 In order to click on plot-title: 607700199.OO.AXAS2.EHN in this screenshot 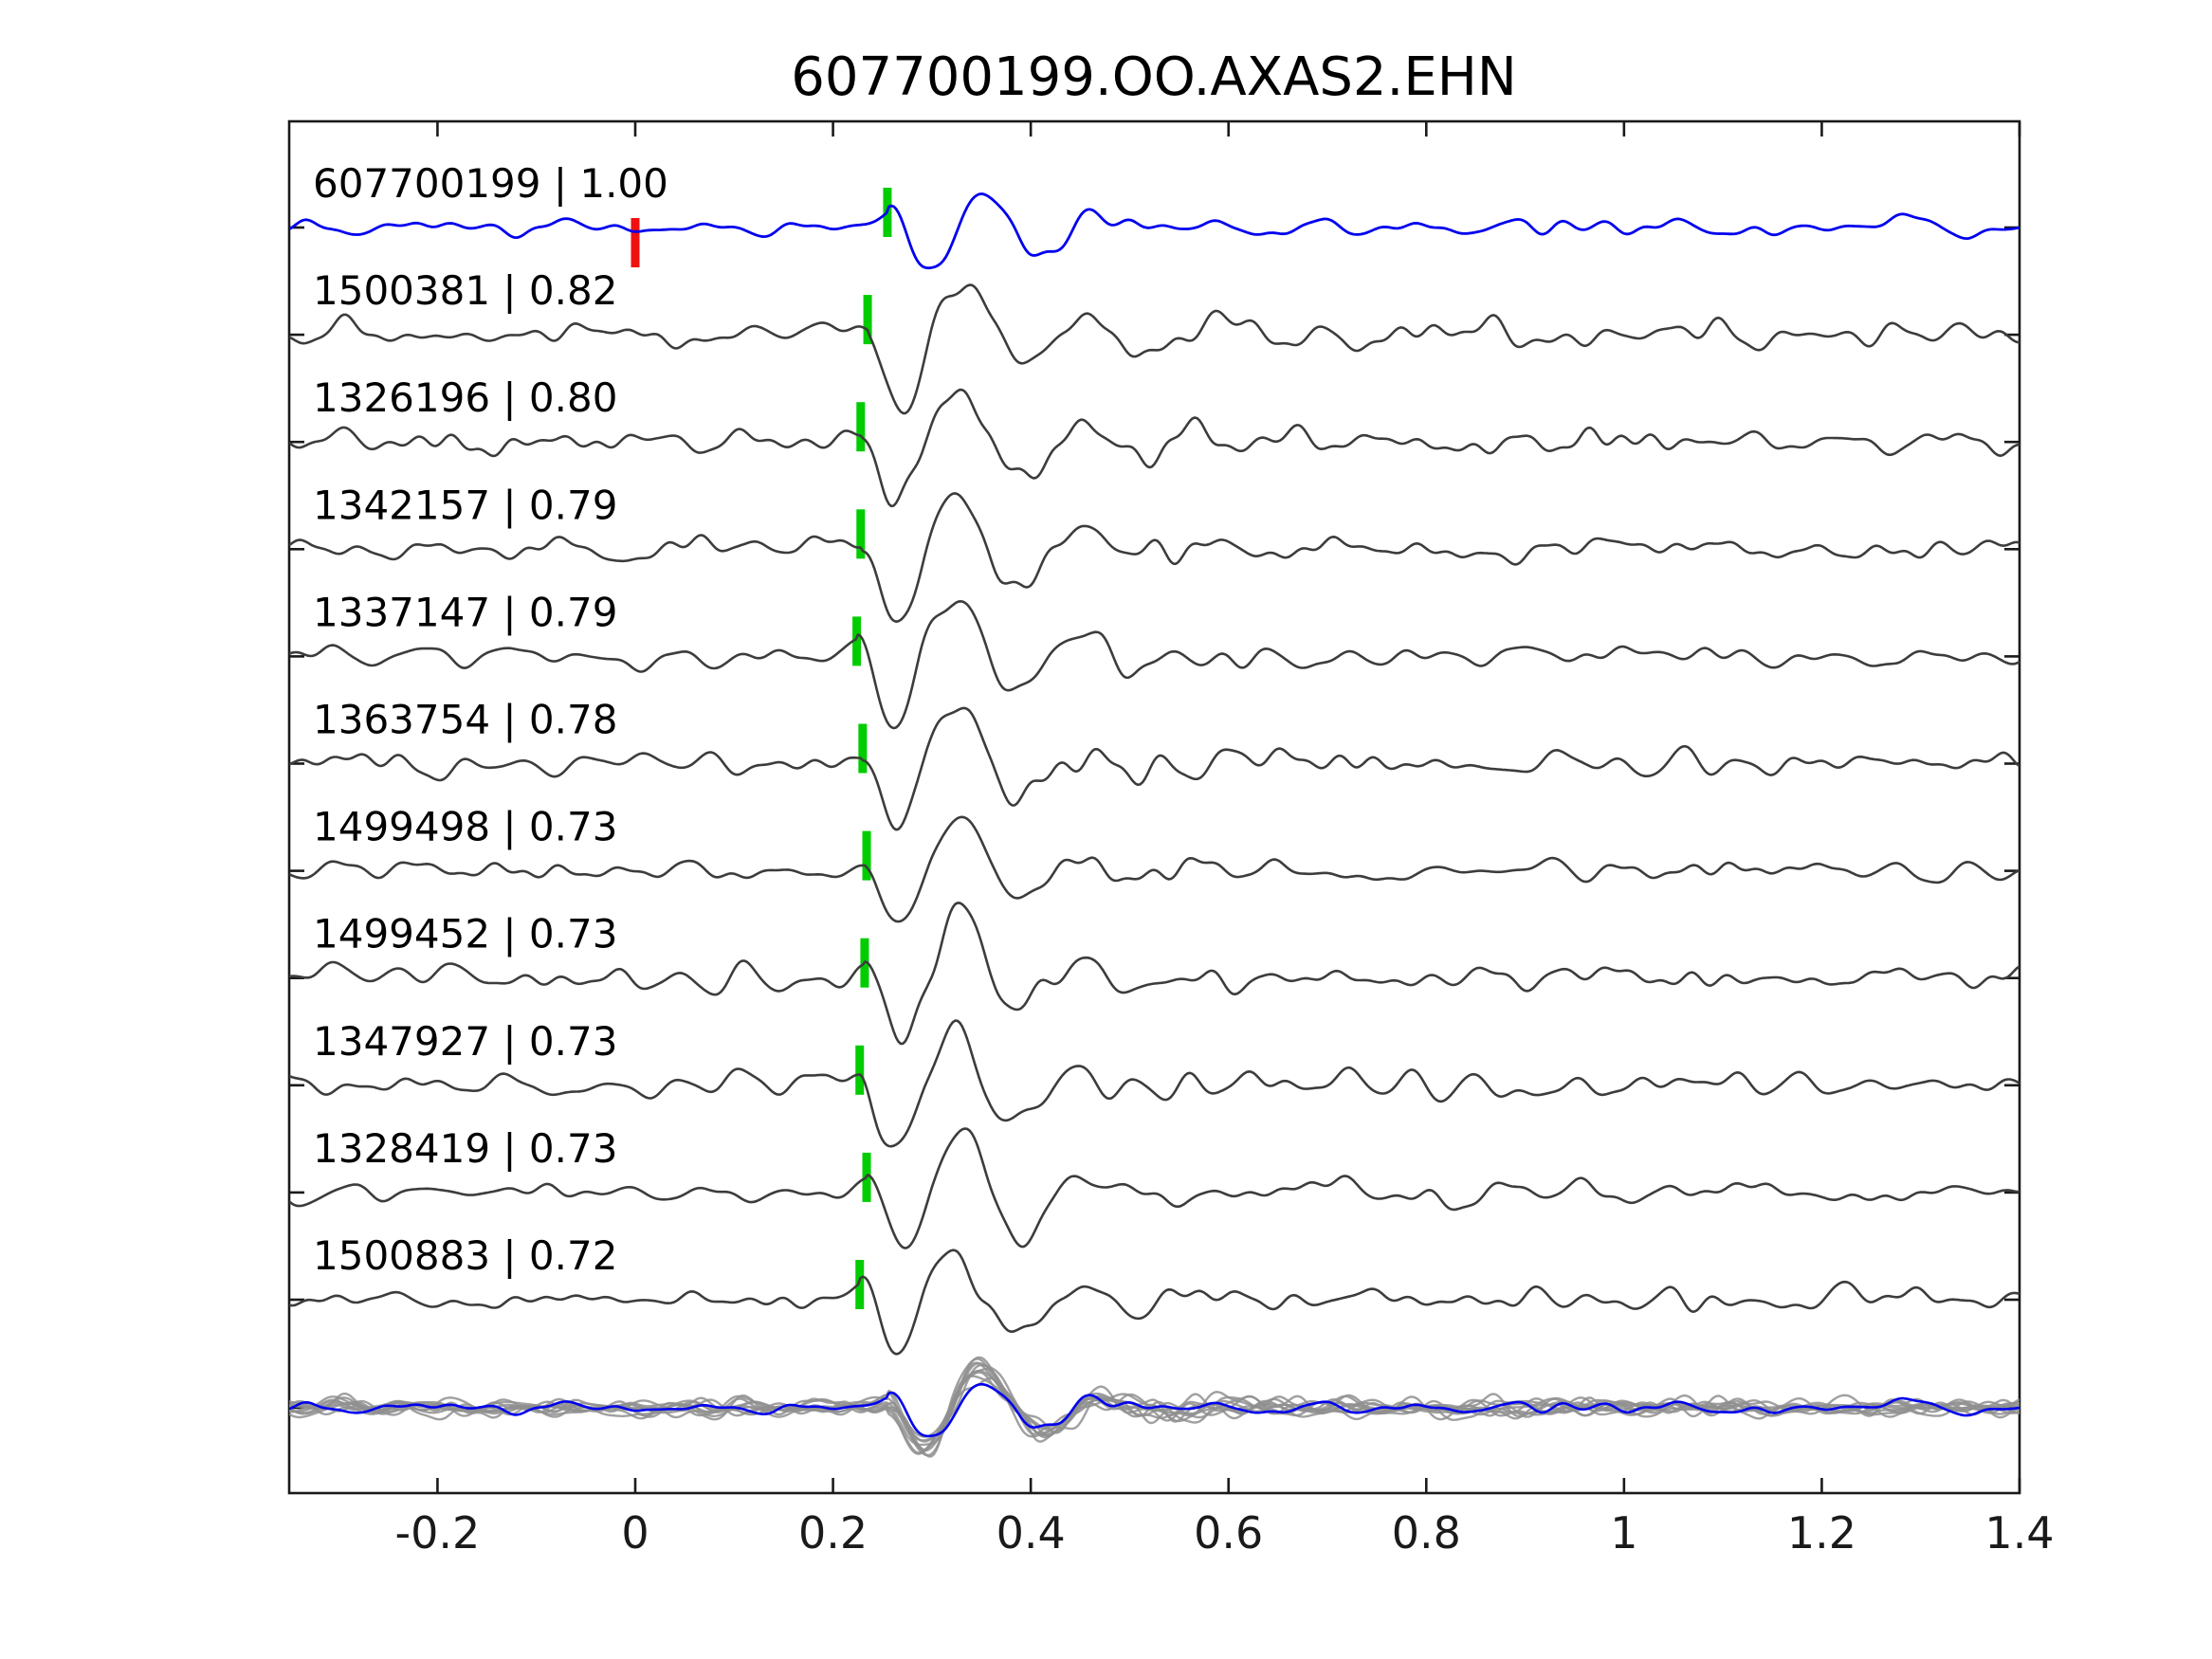, I will do `click(1154, 77)`.